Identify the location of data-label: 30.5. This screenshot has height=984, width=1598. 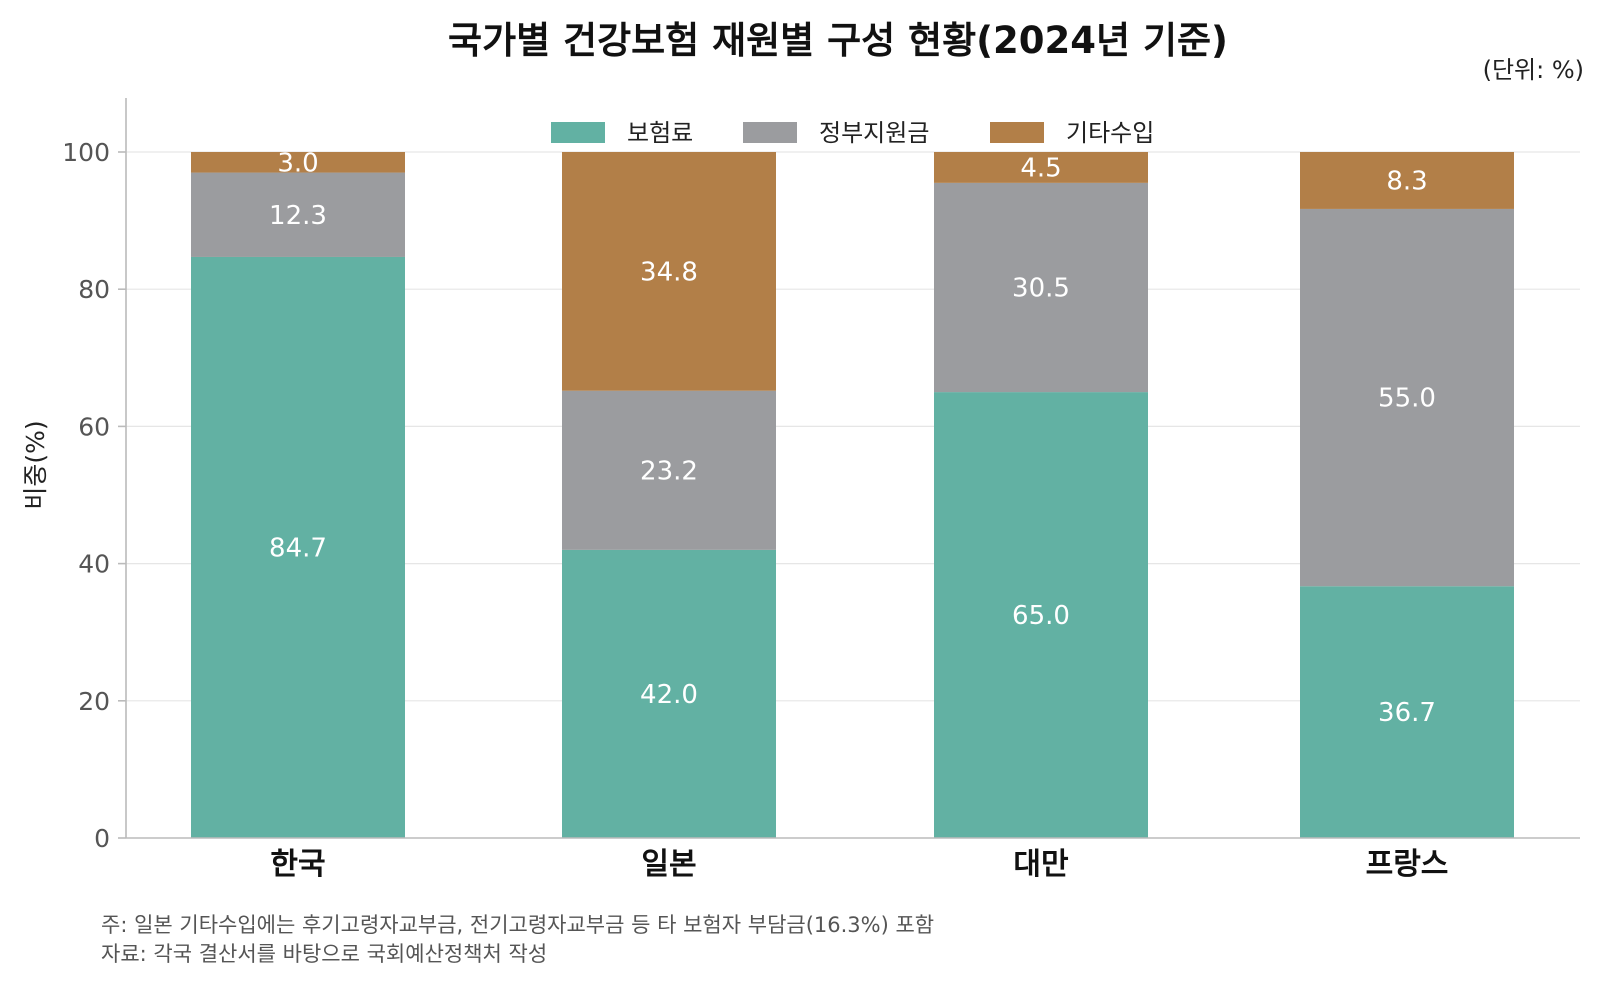
(1041, 288).